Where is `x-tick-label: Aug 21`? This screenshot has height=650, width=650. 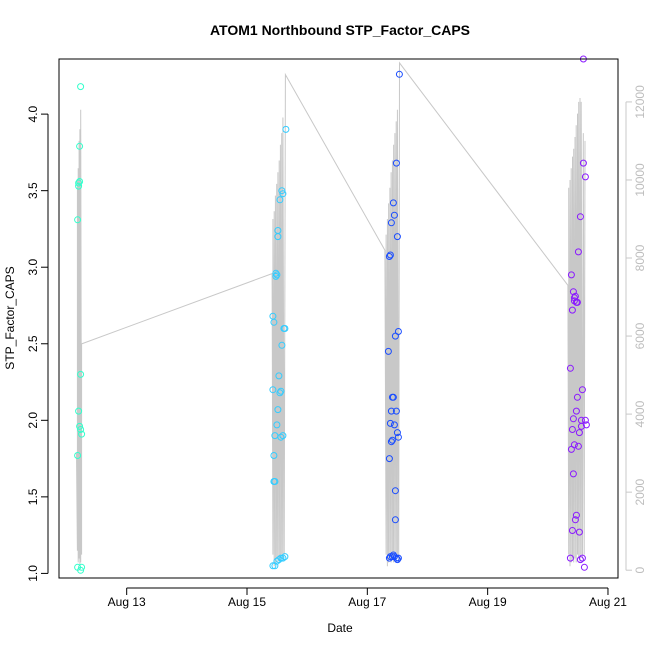
x-tick-label: Aug 21 is located at coordinates (608, 602).